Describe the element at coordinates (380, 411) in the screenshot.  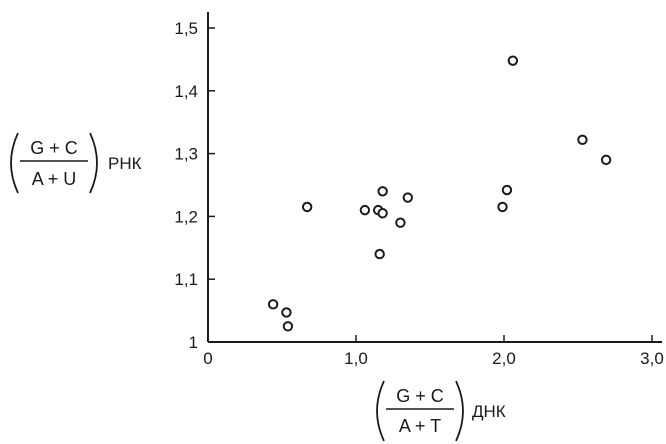
I see `x-label-left-paren` at that location.